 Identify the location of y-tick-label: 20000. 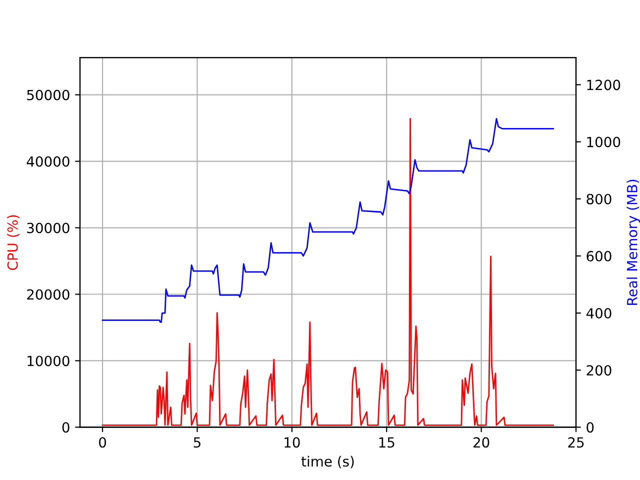
(48, 294).